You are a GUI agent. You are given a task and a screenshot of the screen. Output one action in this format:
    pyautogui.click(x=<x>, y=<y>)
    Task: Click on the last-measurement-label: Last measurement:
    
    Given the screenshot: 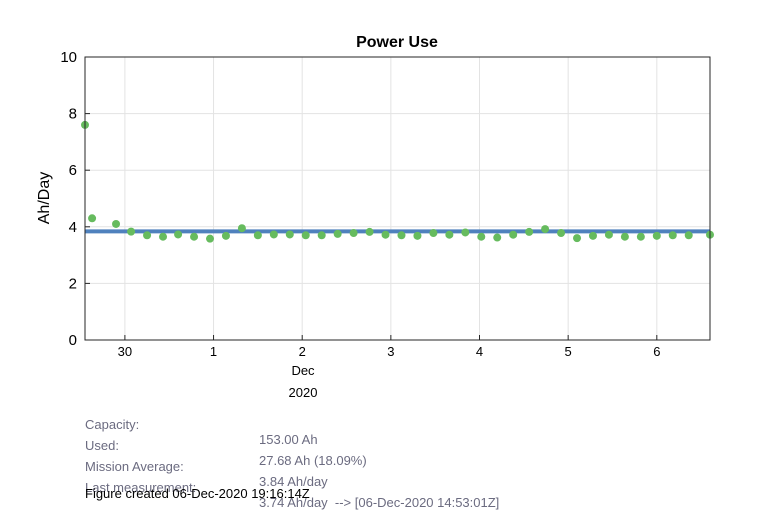 What is the action you would take?
    pyautogui.click(x=141, y=487)
    